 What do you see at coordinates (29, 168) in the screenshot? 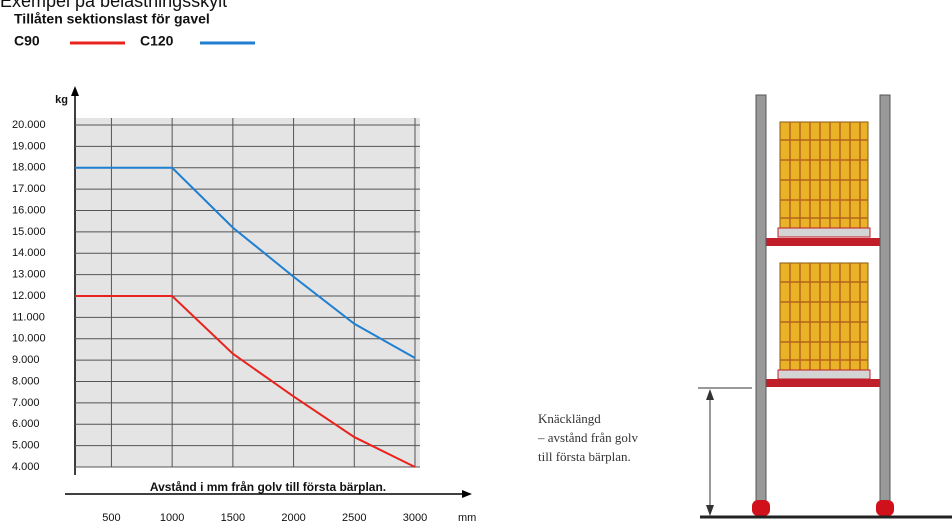
I see `y-tick-label: 18.000` at bounding box center [29, 168].